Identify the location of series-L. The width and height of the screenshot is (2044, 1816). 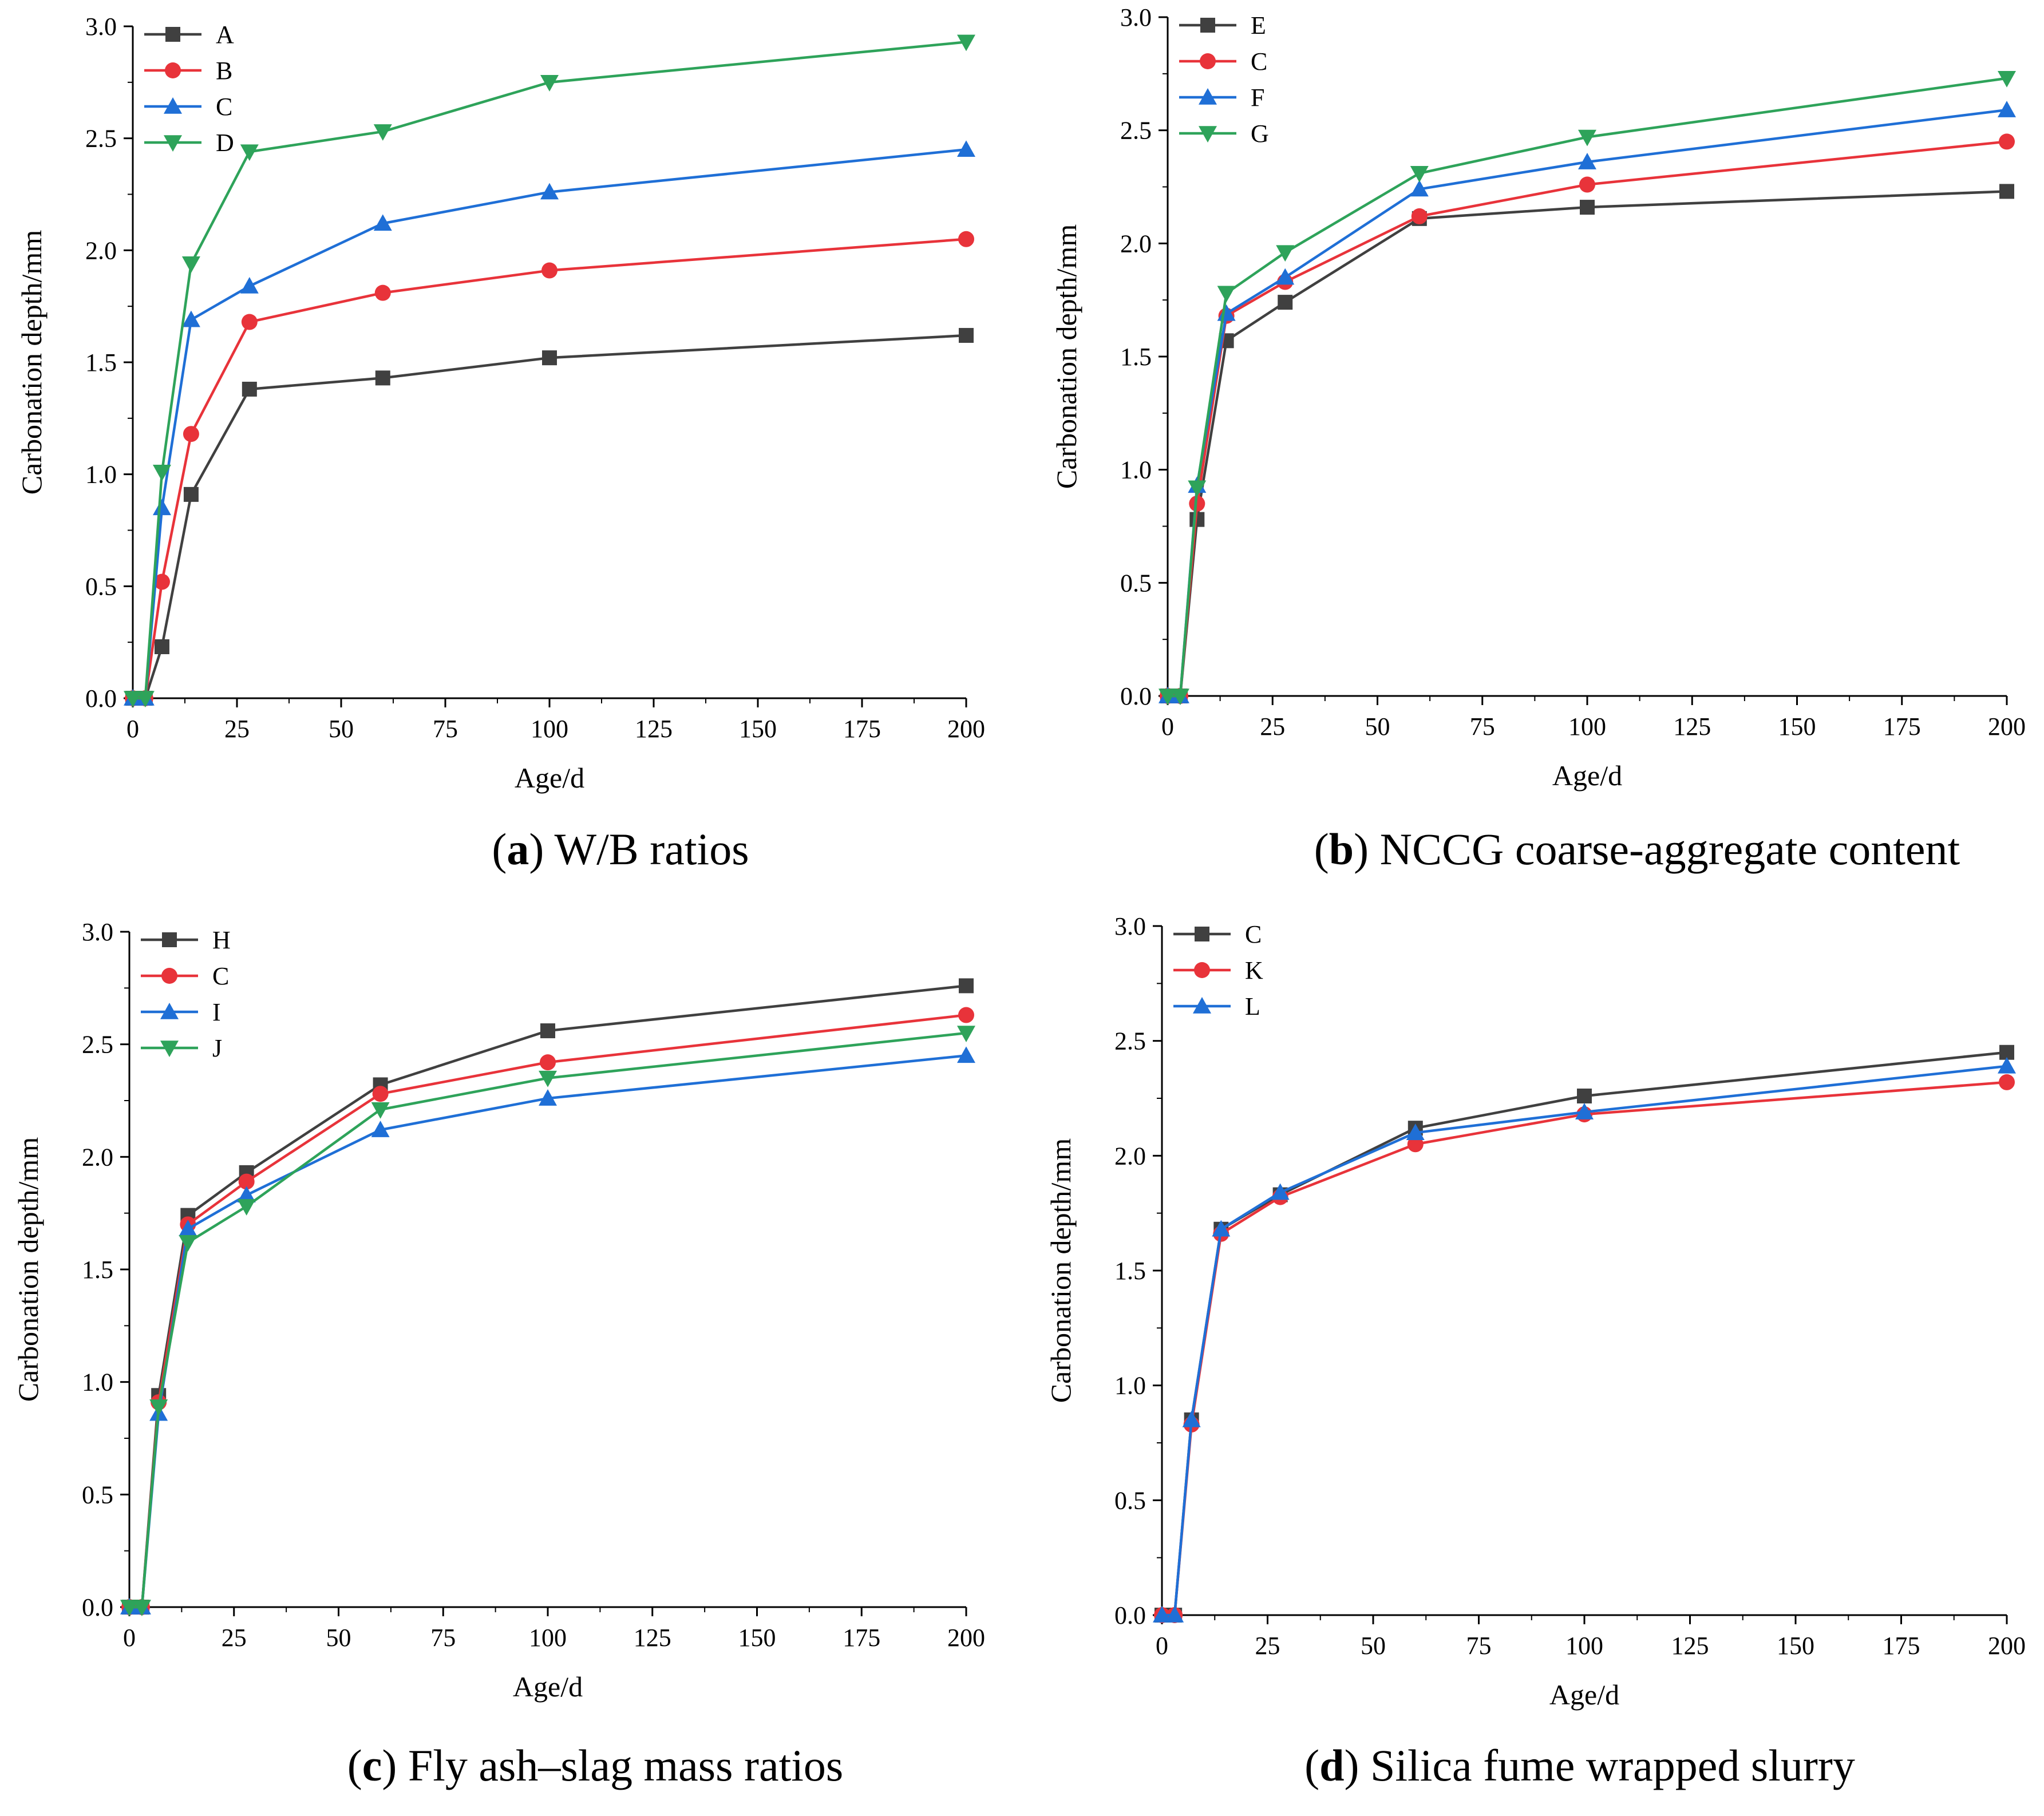
(1584, 1340).